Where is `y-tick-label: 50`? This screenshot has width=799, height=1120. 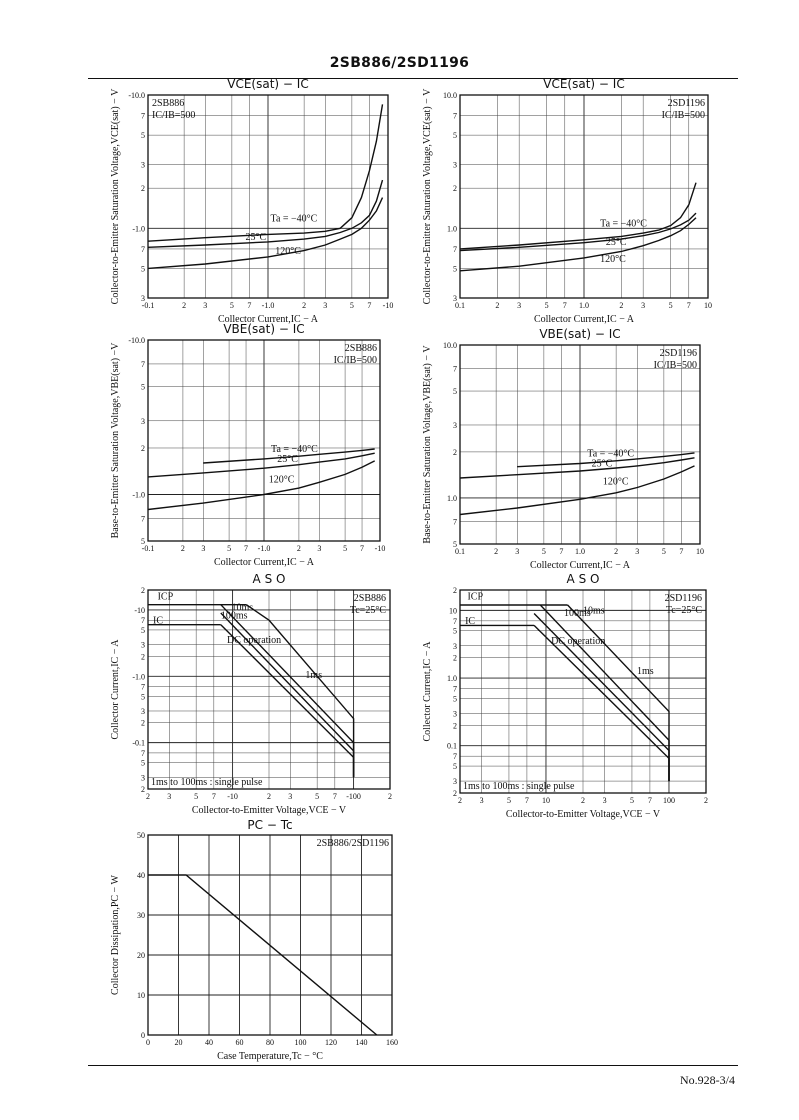
y-tick-label: 50 is located at coordinates (141, 835).